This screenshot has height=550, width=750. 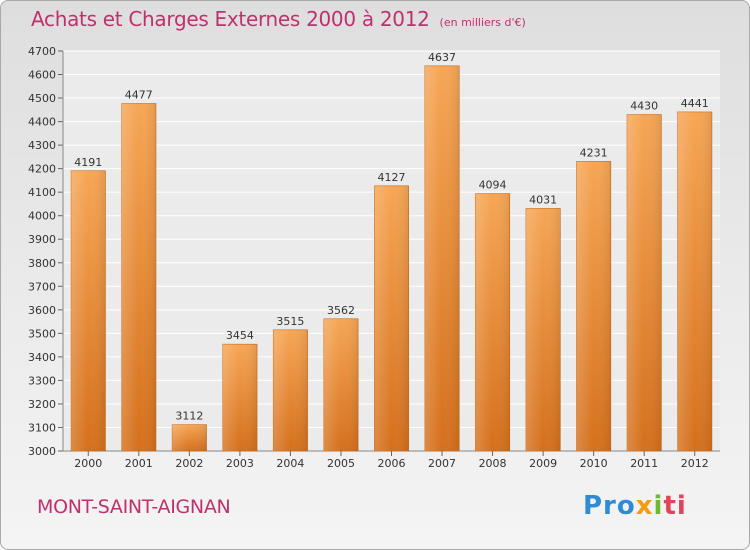 I want to click on data-label: 4441, so click(x=695, y=103).